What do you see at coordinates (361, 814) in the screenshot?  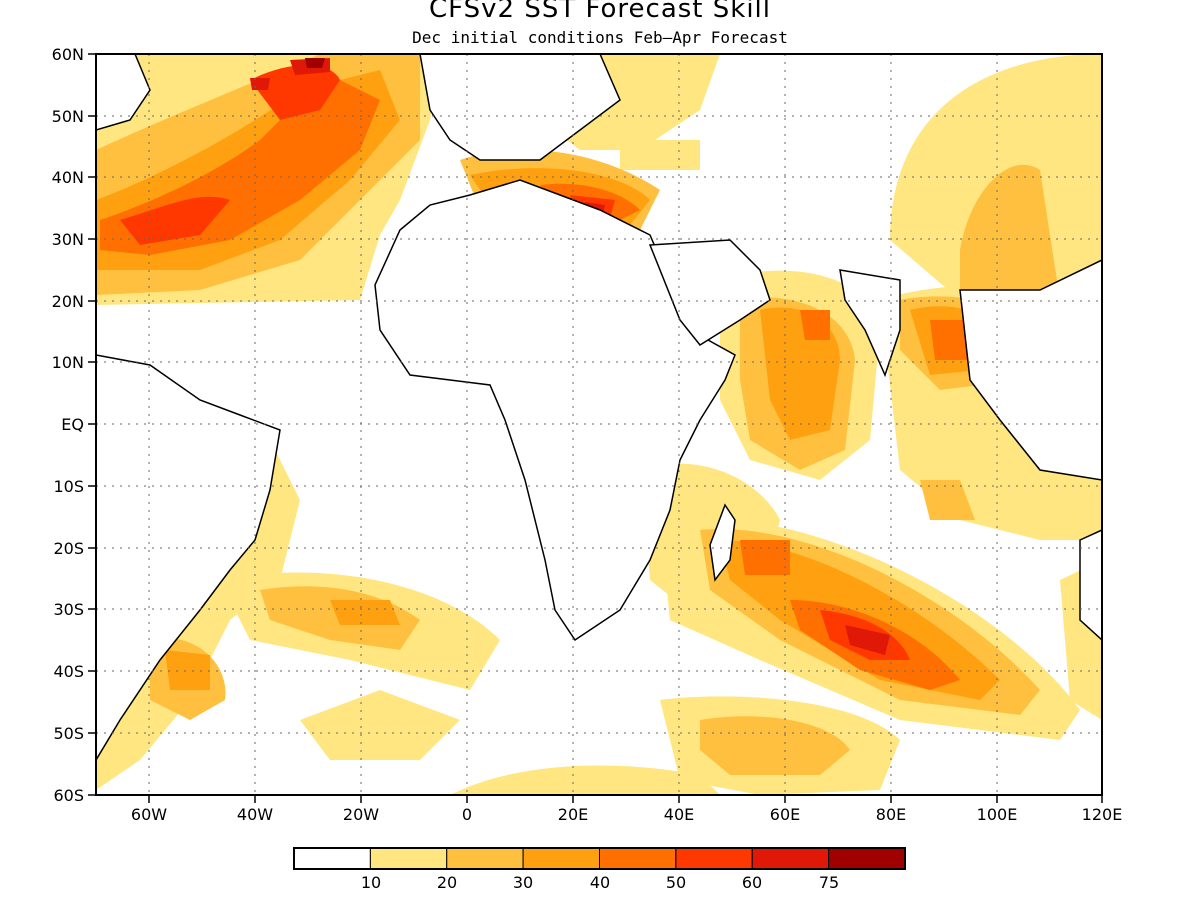 I see `lon-label: 20W` at bounding box center [361, 814].